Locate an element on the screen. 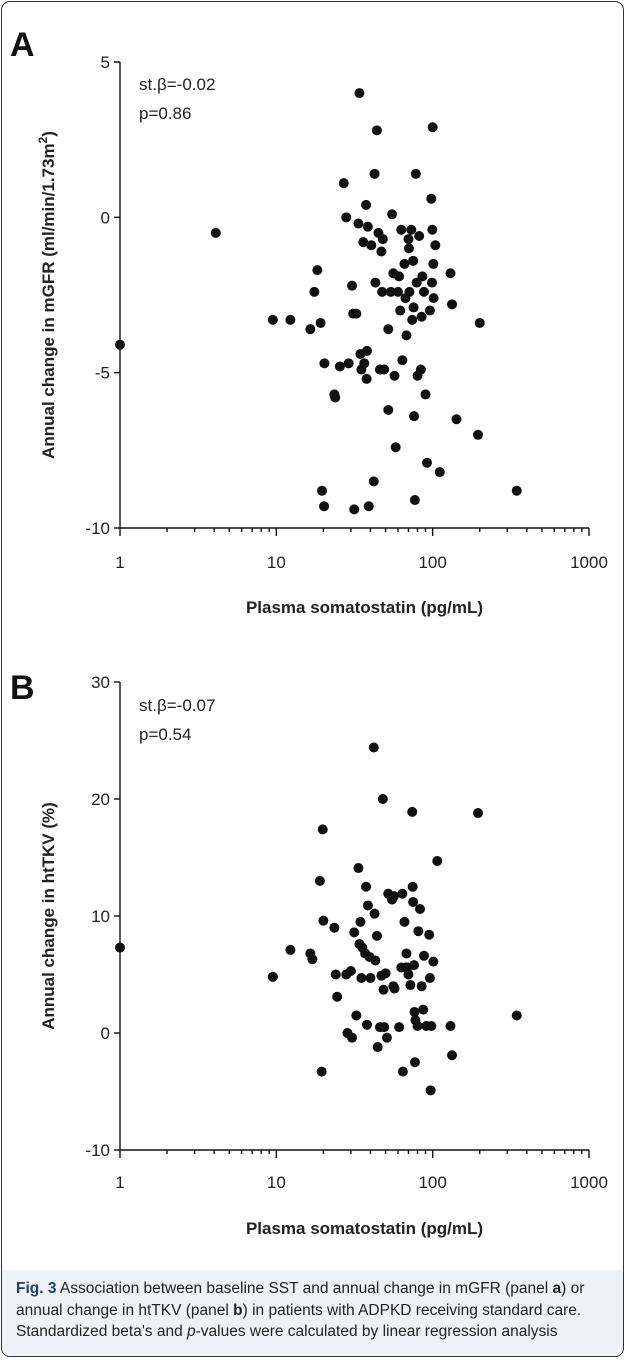  y-tick-label: 0 is located at coordinates (105, 217).